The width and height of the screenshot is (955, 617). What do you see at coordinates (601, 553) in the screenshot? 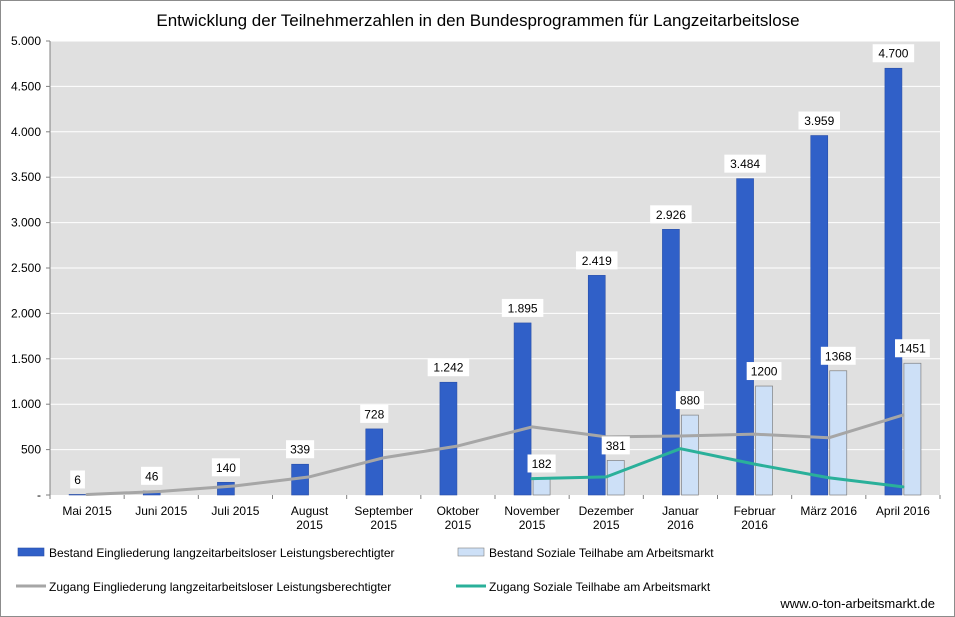
I see `legend-label: Bestand Soziale Teilhabe am Arbeitsmarkt` at bounding box center [601, 553].